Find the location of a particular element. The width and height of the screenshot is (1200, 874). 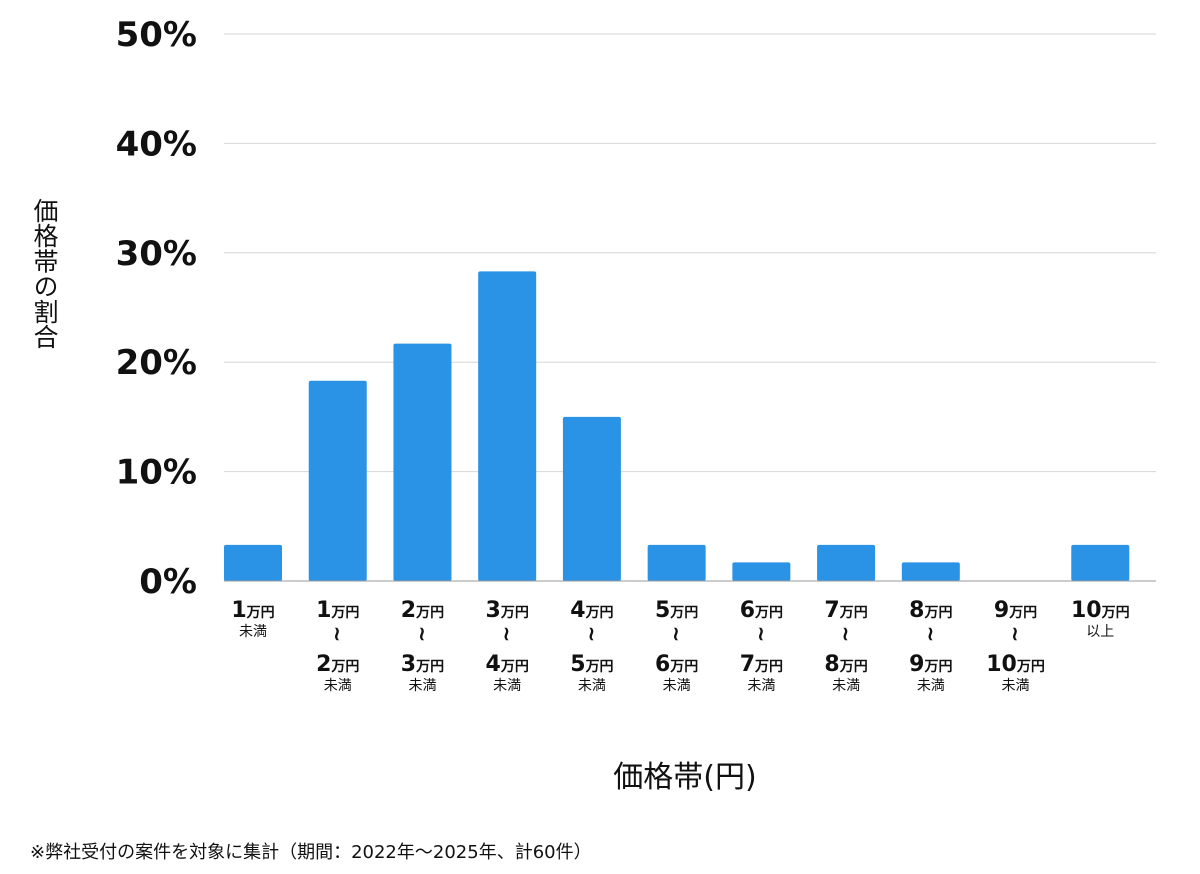

category-label-bottom: 10万円 is located at coordinates (1015, 664).